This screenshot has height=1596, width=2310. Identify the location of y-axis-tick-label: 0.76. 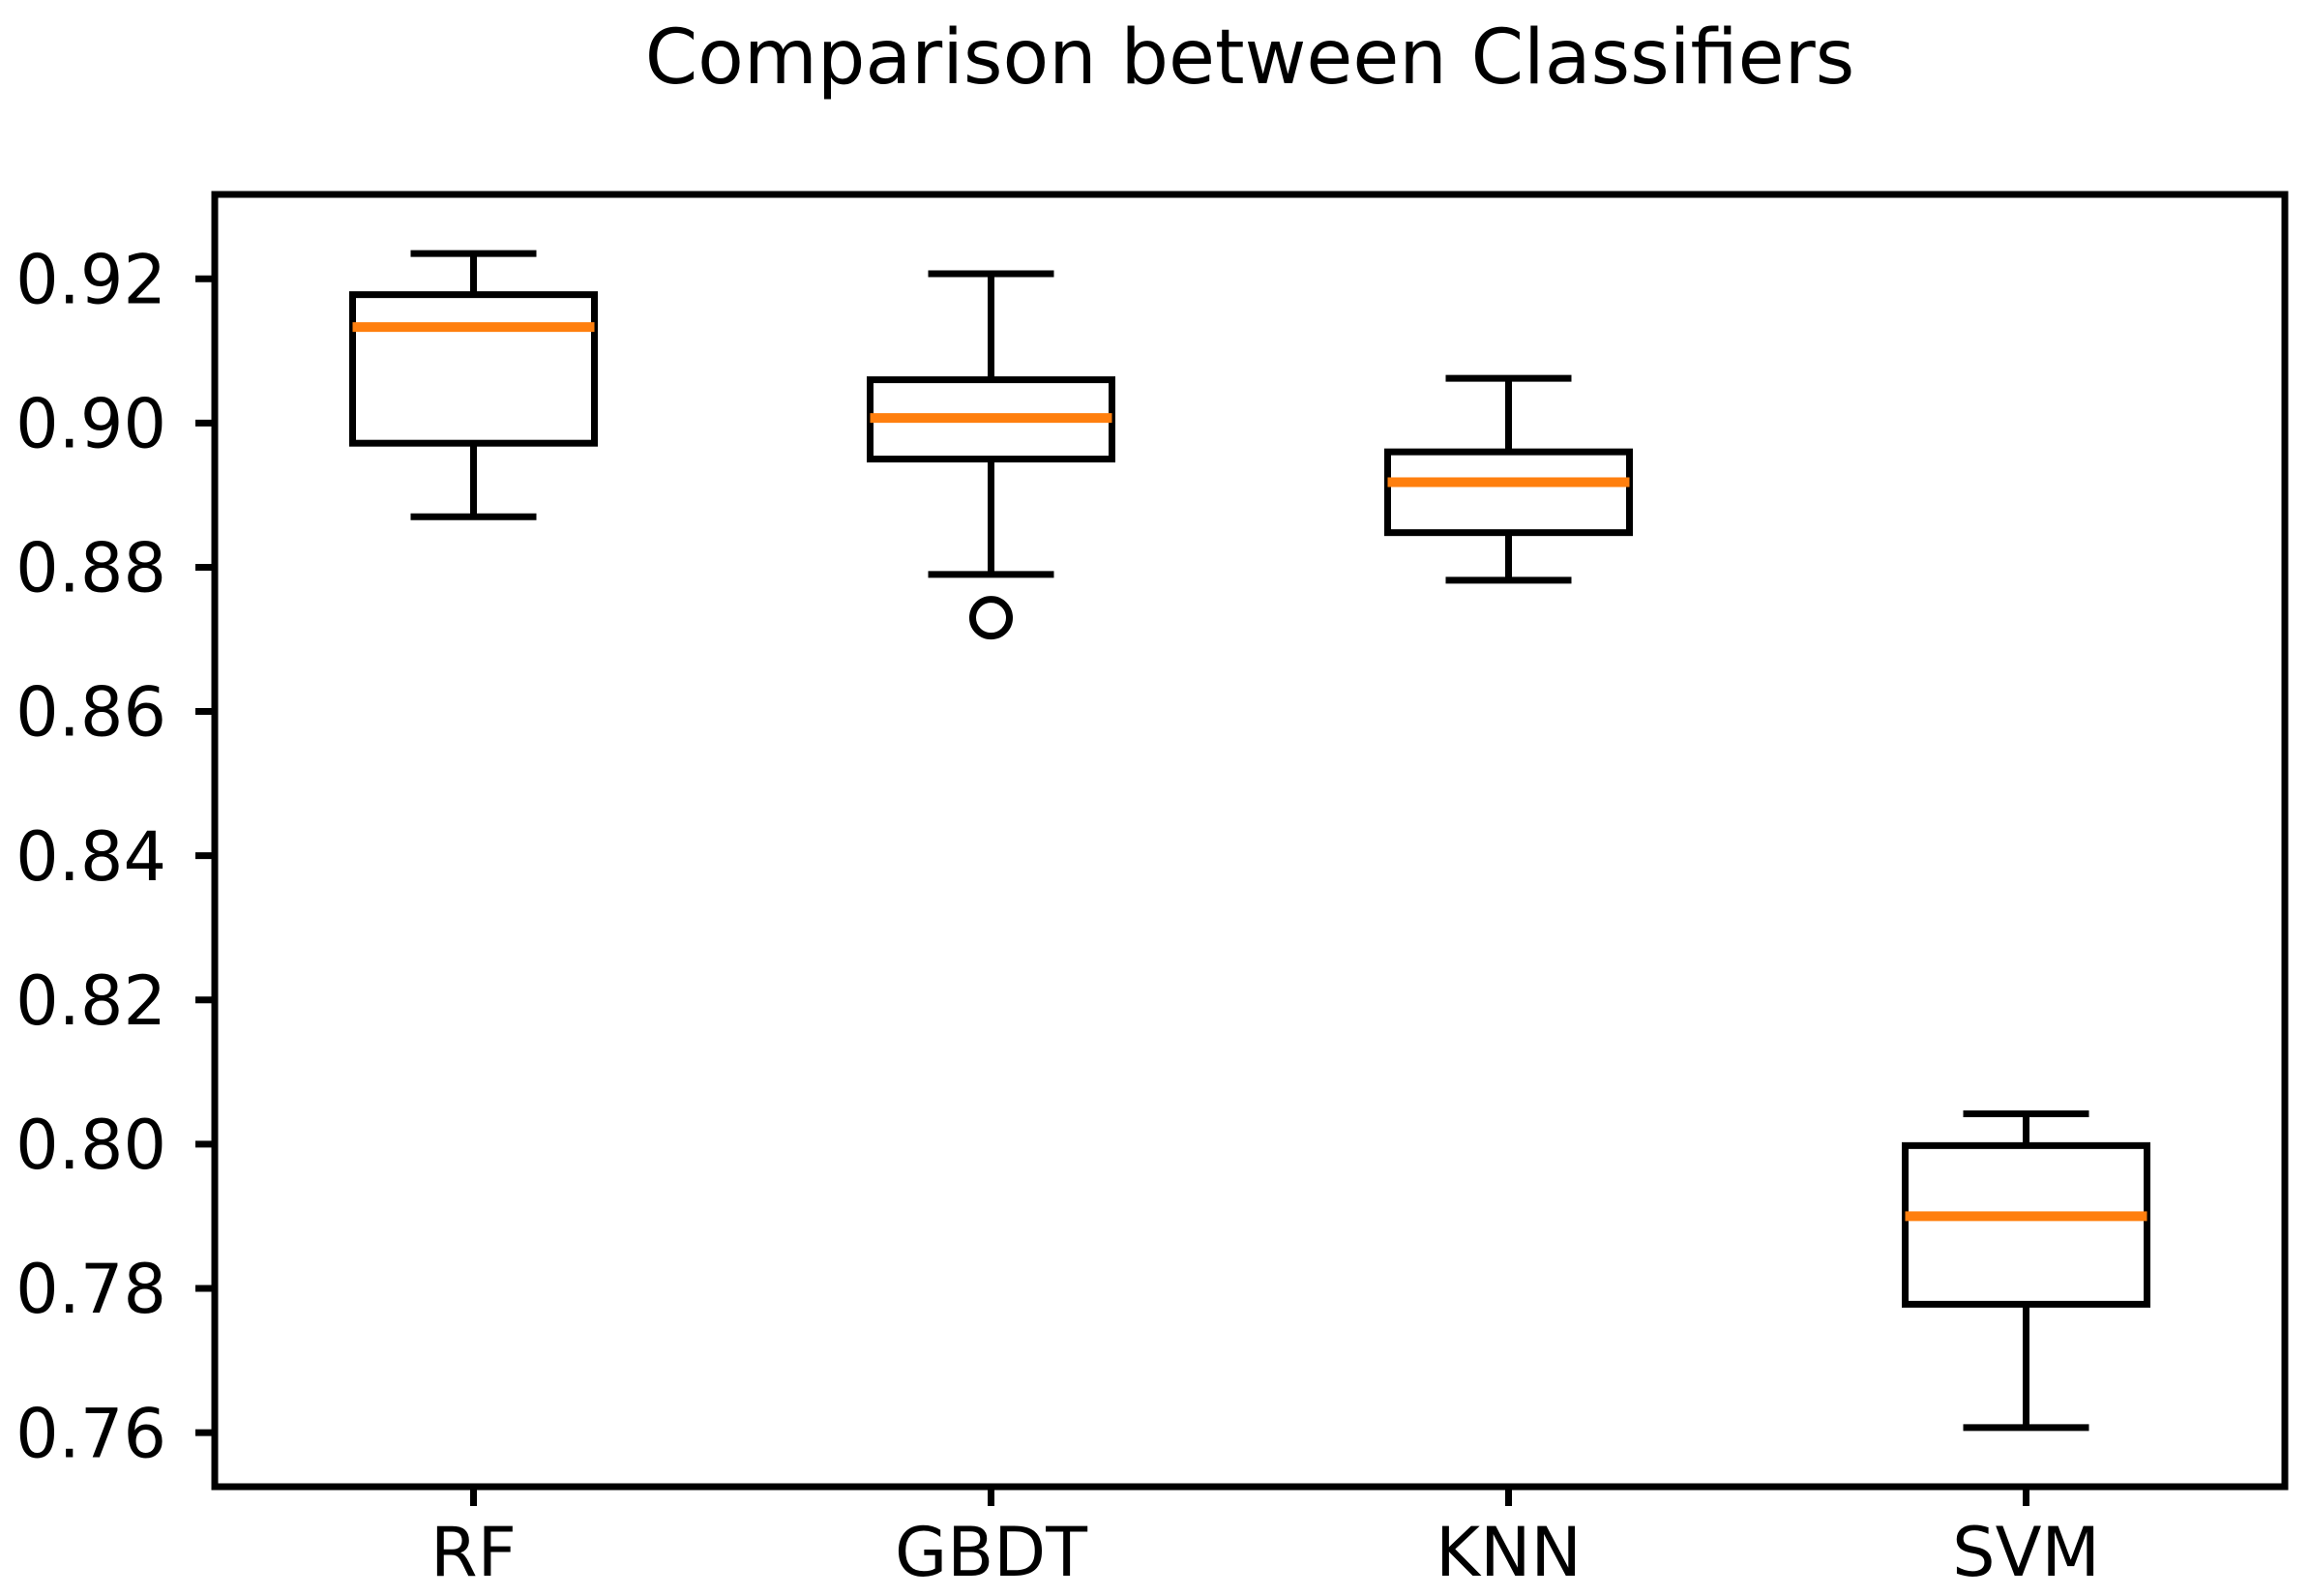
(90, 1433).